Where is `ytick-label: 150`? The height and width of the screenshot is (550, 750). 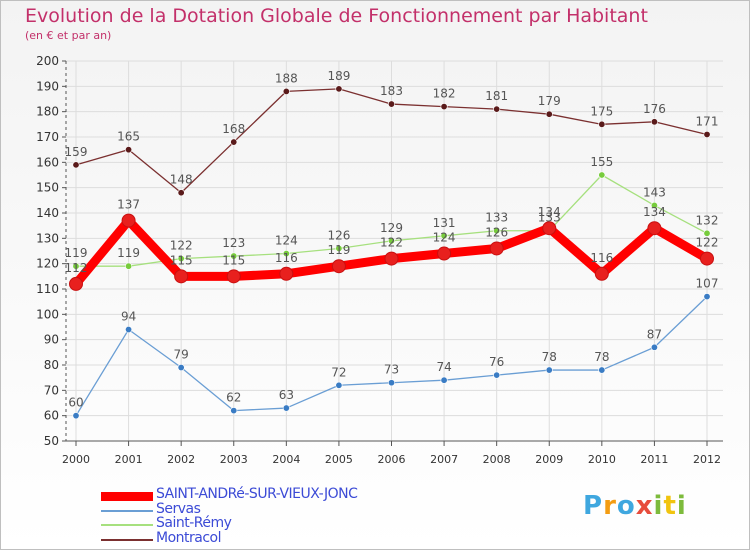
ytick-label: 150 is located at coordinates (47, 188).